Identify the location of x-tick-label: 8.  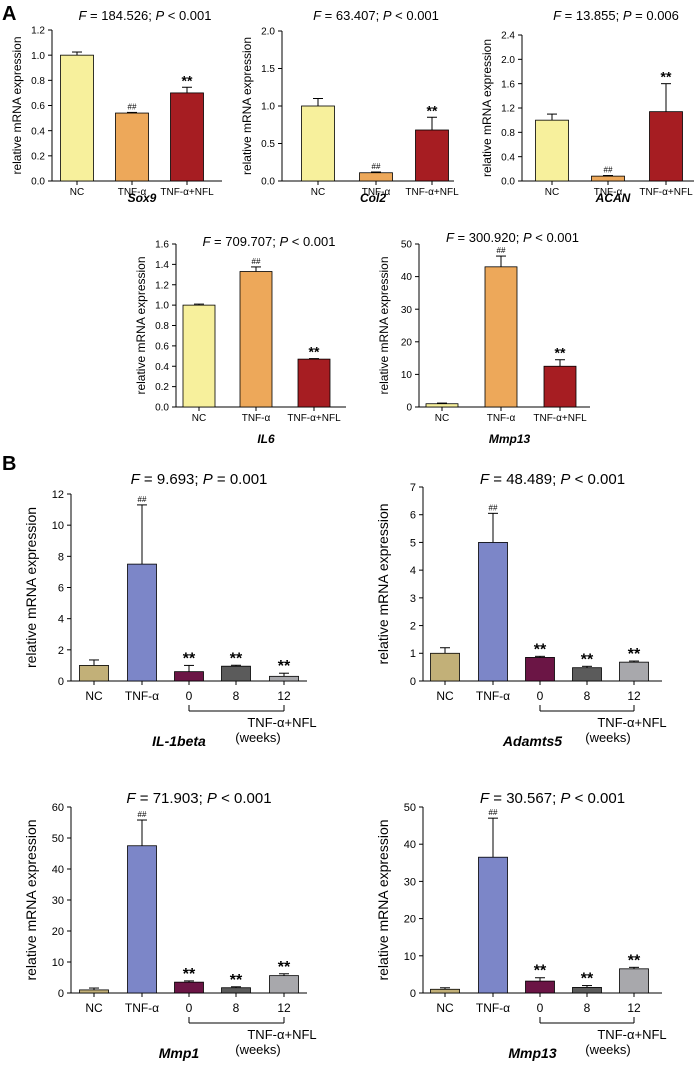
(236, 696).